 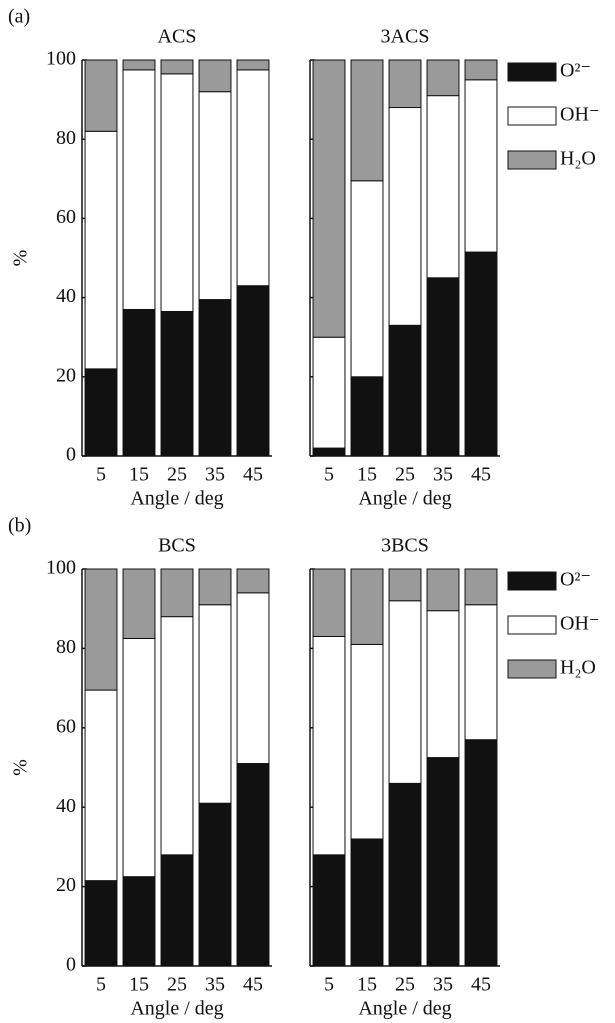 I want to click on chart-title: 3BCS, so click(x=405, y=546).